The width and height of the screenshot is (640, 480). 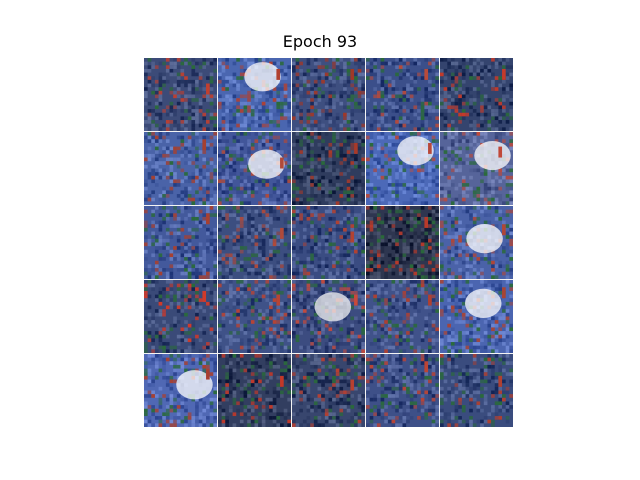 What do you see at coordinates (320, 41) in the screenshot?
I see `figure-title: Epoch 93` at bounding box center [320, 41].